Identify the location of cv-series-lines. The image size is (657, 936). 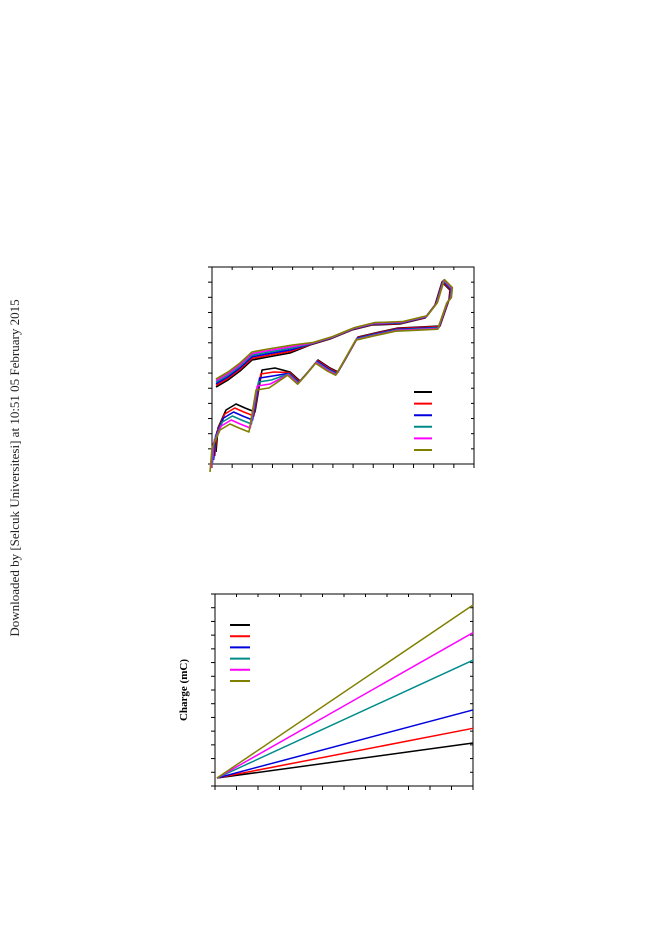
(331, 375).